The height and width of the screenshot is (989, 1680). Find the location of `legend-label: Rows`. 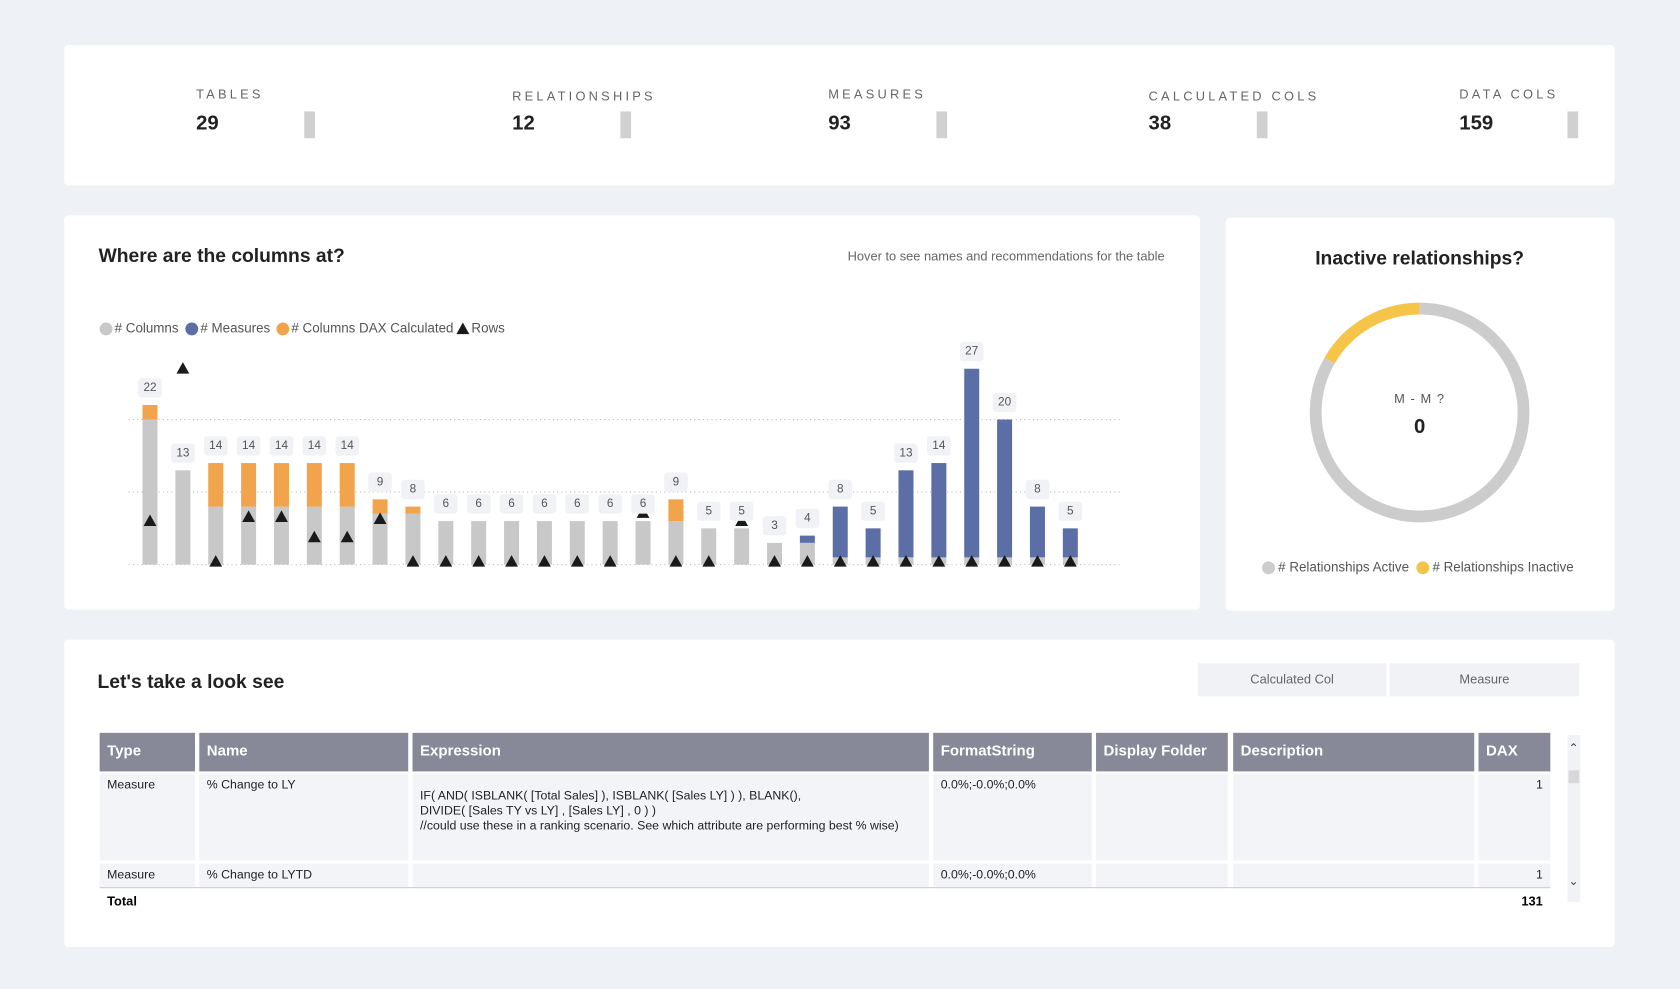

legend-label: Rows is located at coordinates (488, 327).